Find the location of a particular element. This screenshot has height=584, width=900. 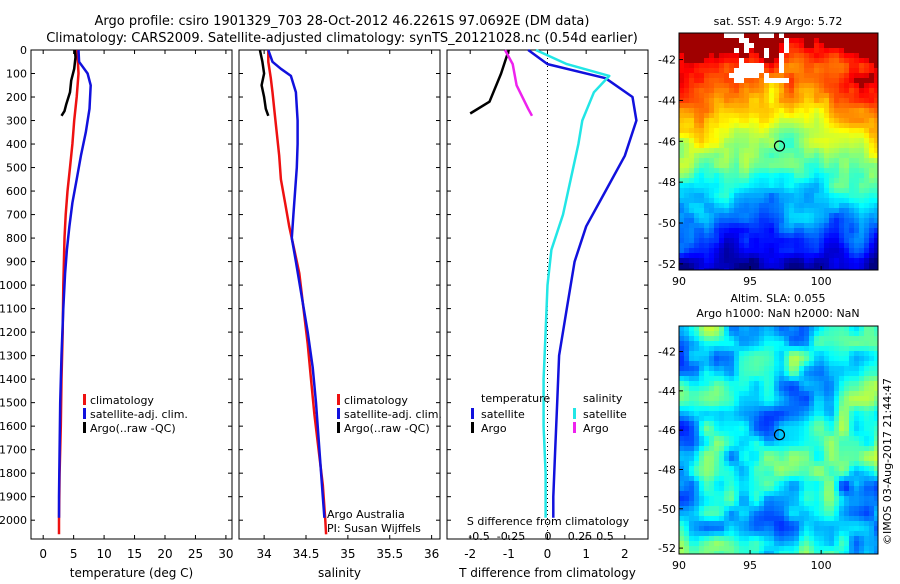

y-tick-label: 500 is located at coordinates (16, 168).